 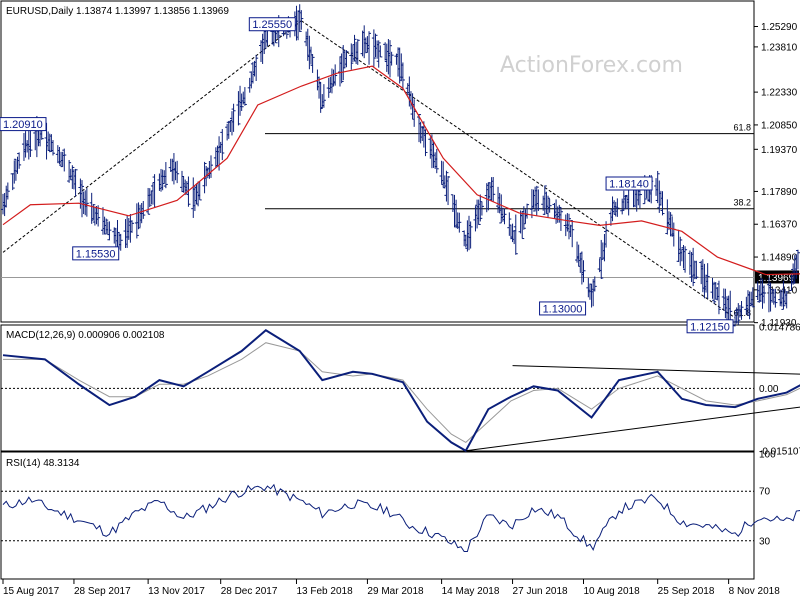 I want to click on date-tick-label: 10 Aug 2018, so click(x=612, y=591).